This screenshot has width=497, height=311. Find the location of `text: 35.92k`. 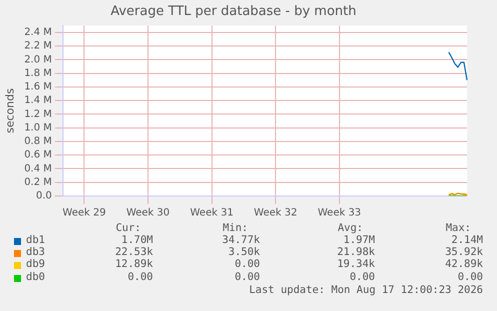

text: 35.92k is located at coordinates (464, 252).